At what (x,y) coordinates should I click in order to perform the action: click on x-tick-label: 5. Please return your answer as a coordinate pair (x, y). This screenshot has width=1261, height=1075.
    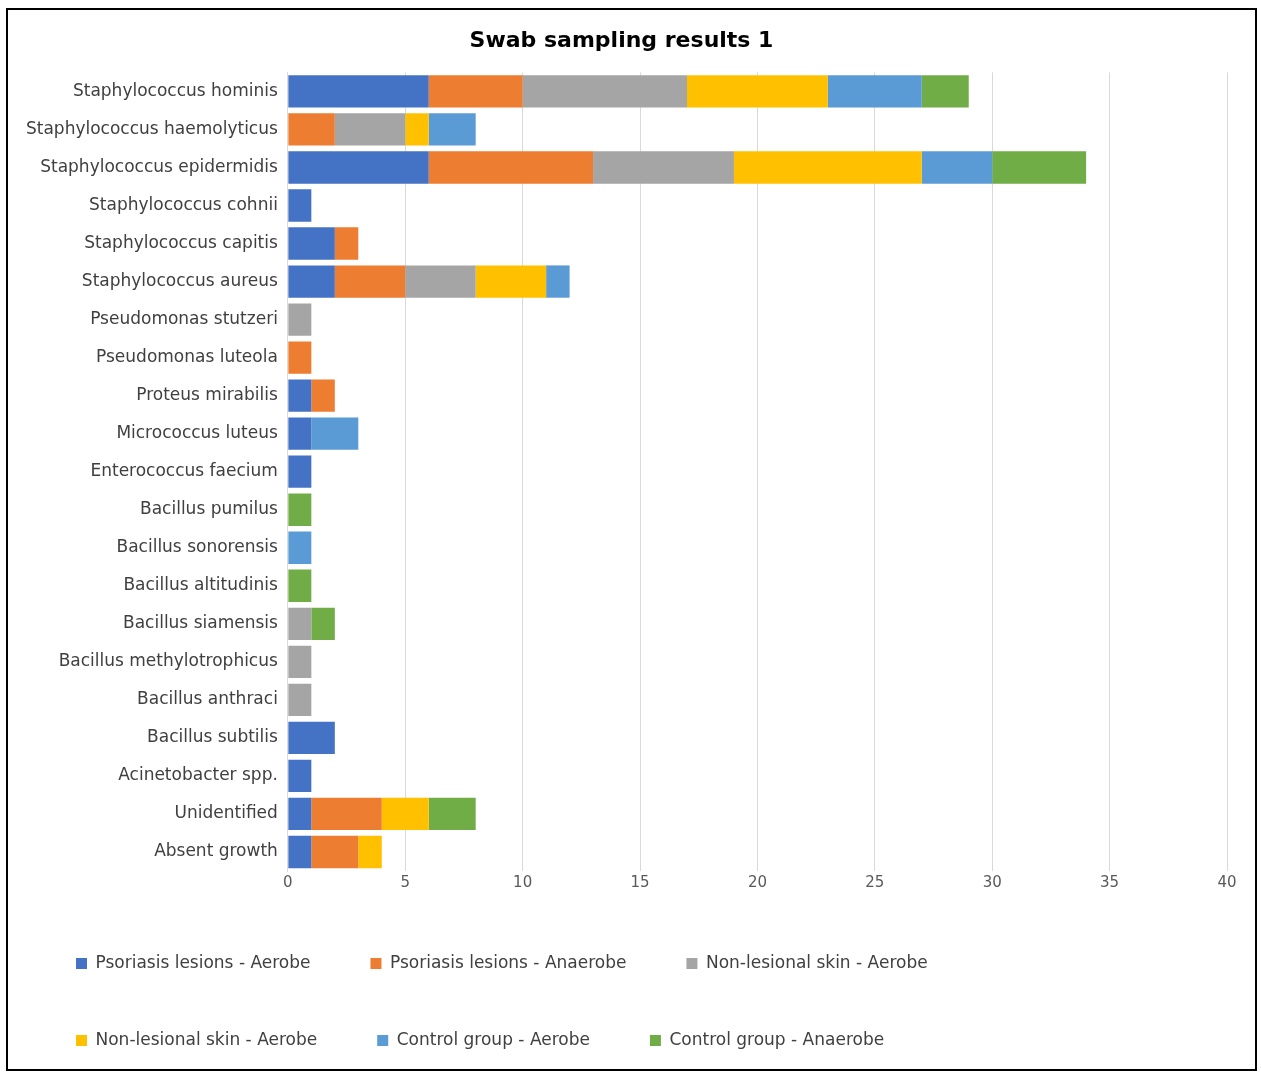
    Looking at the image, I should click on (405, 881).